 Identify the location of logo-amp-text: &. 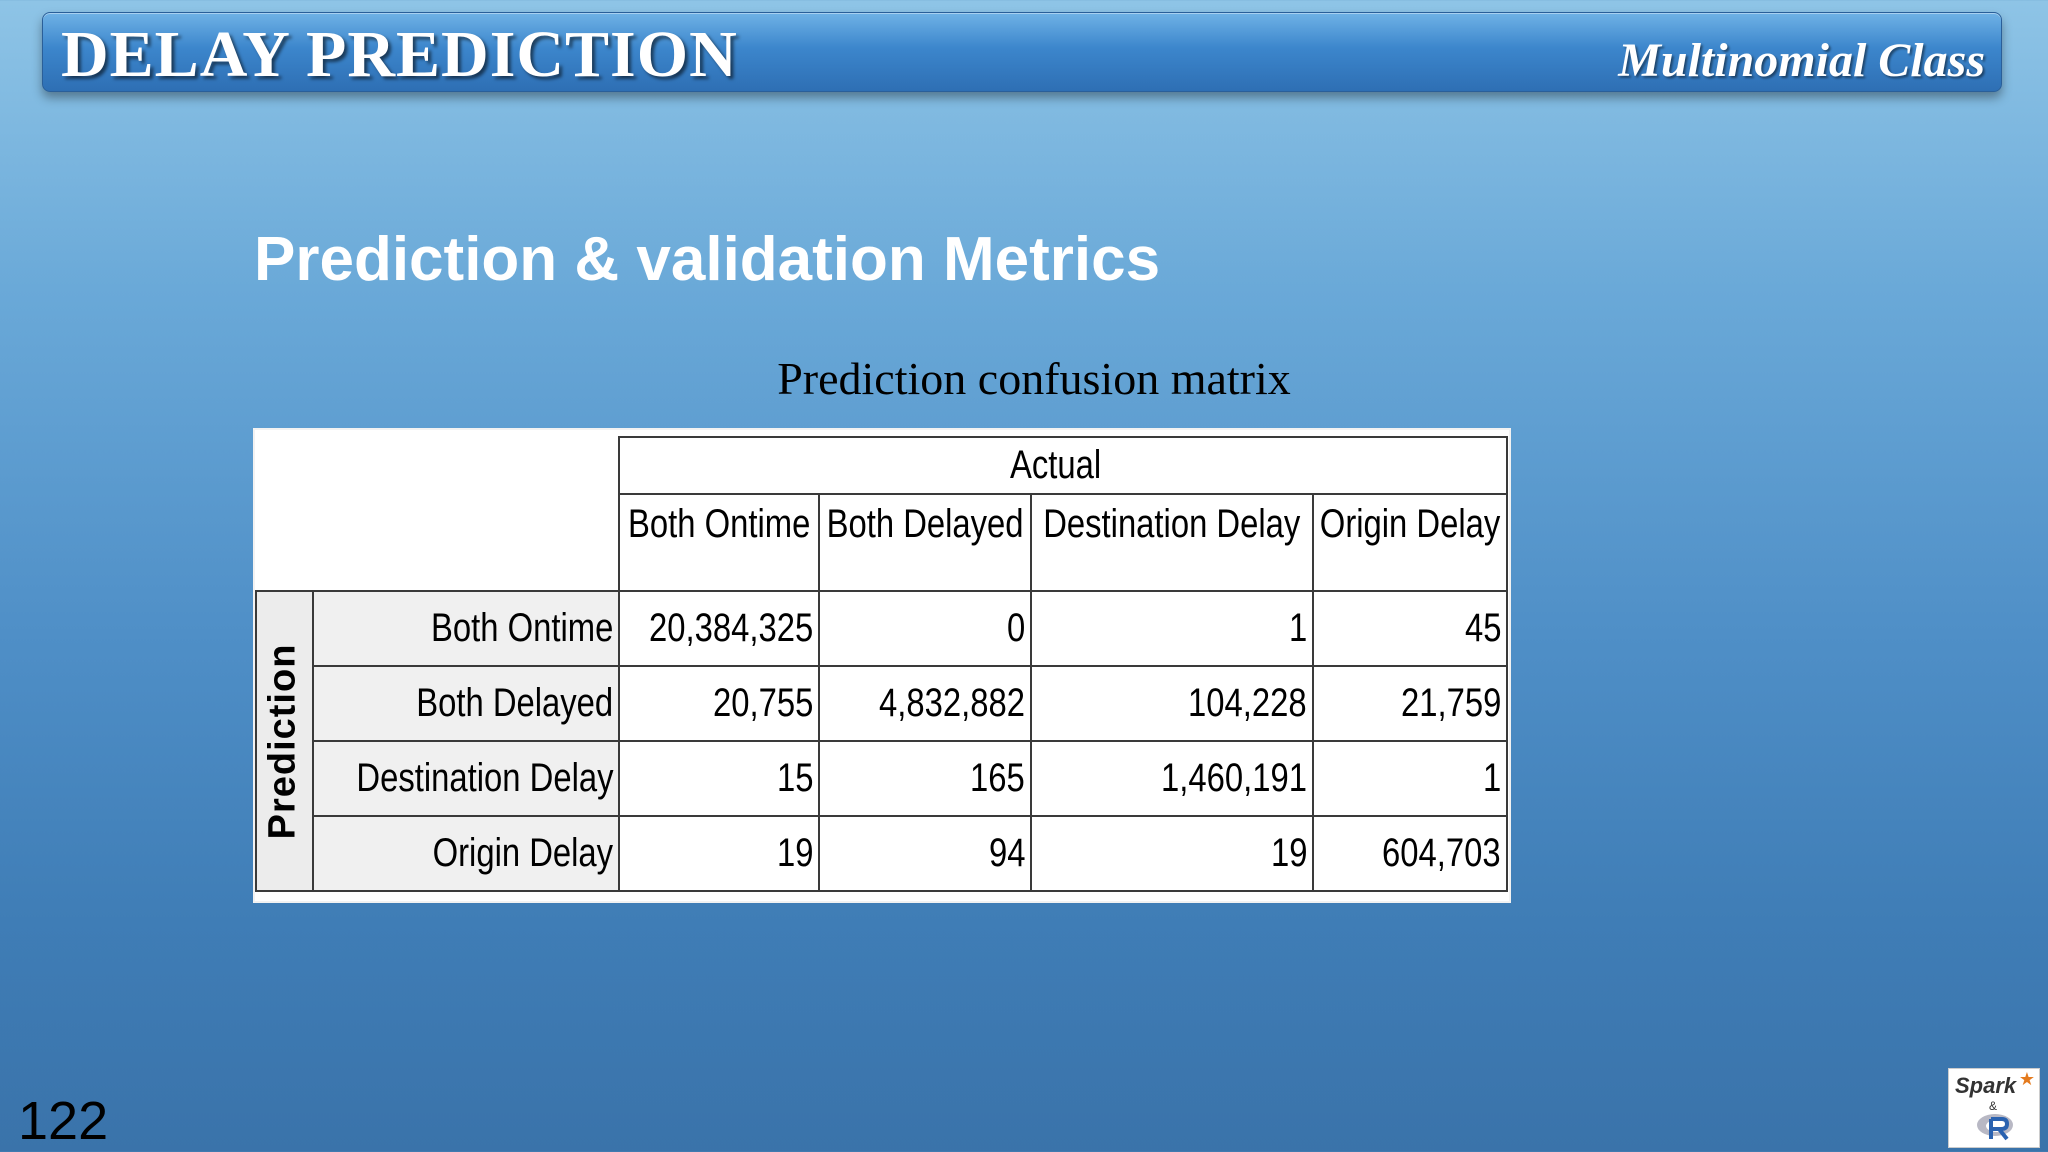
(1993, 1106).